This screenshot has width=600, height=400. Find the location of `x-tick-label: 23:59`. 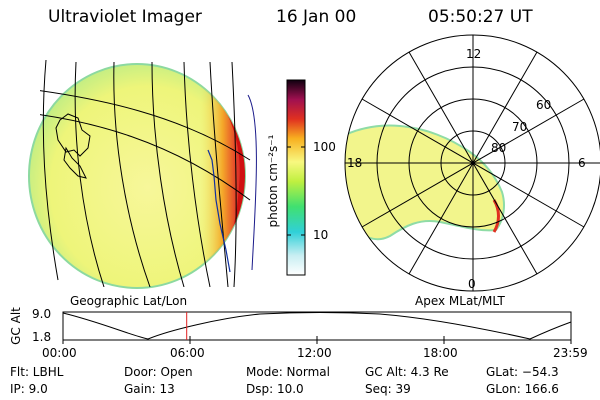

x-tick-label: 23:59 is located at coordinates (570, 353).